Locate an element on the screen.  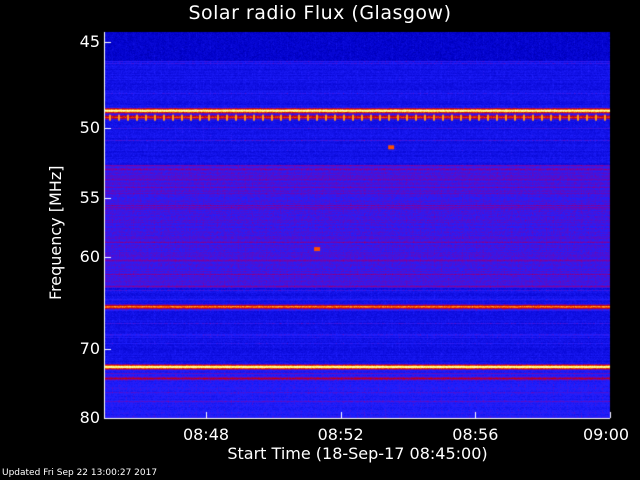
y-tick-label: 55 is located at coordinates (89, 198).